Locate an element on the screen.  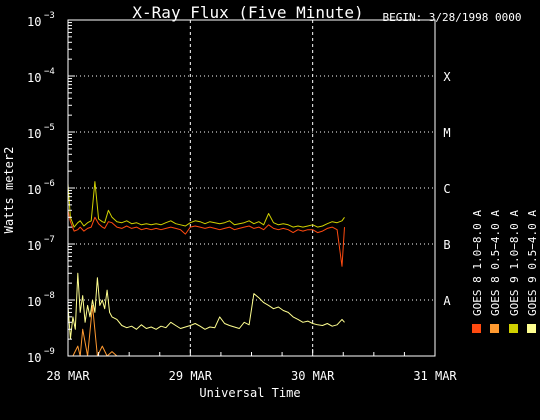
x-tick-label: 30 MAR is located at coordinates (313, 376).